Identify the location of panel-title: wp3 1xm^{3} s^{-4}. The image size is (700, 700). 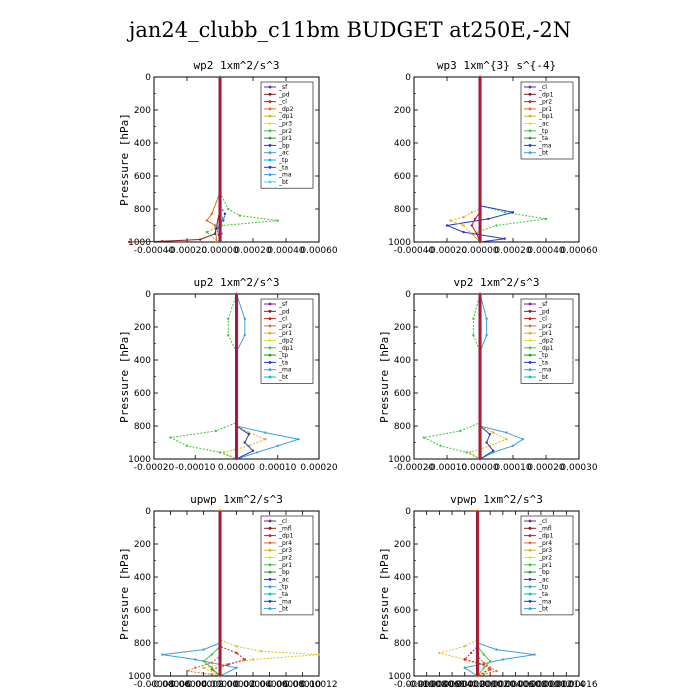
(496, 65).